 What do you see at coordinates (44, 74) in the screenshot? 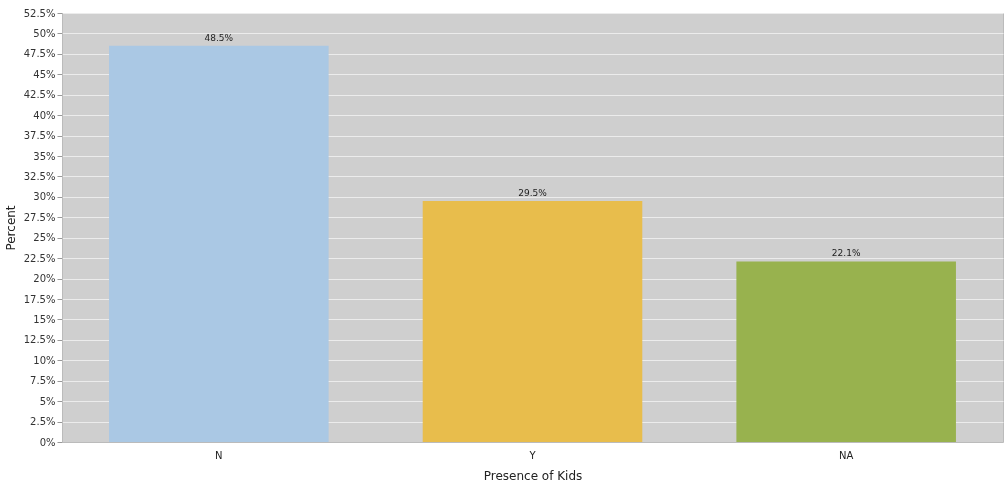
I see `y-tick-label: 45%` at bounding box center [44, 74].